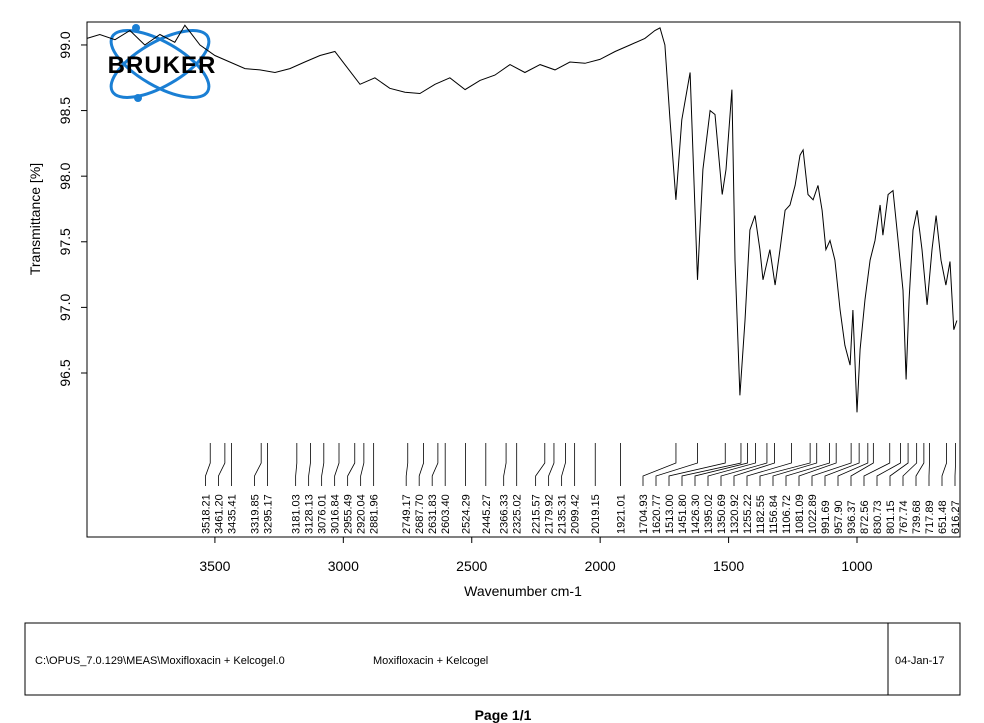 This screenshot has height=723, width=984. I want to click on peak-label: 936.37, so click(852, 517).